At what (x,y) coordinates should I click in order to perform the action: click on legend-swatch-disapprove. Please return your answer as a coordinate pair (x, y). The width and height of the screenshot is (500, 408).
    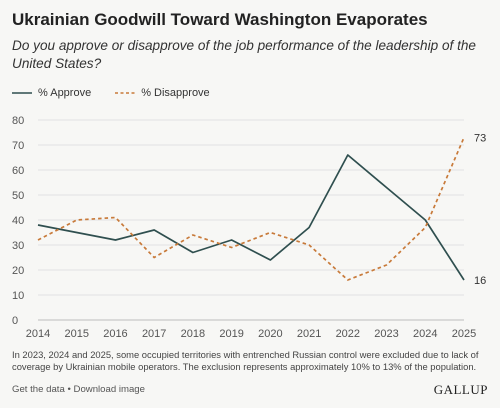
    Looking at the image, I should click on (125, 93).